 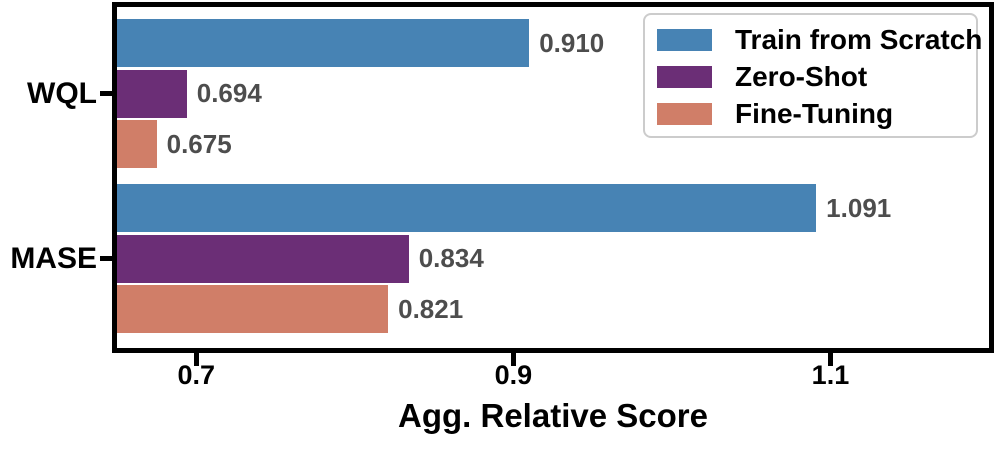 I want to click on bar-value-label: 0.821, so click(x=431, y=308).